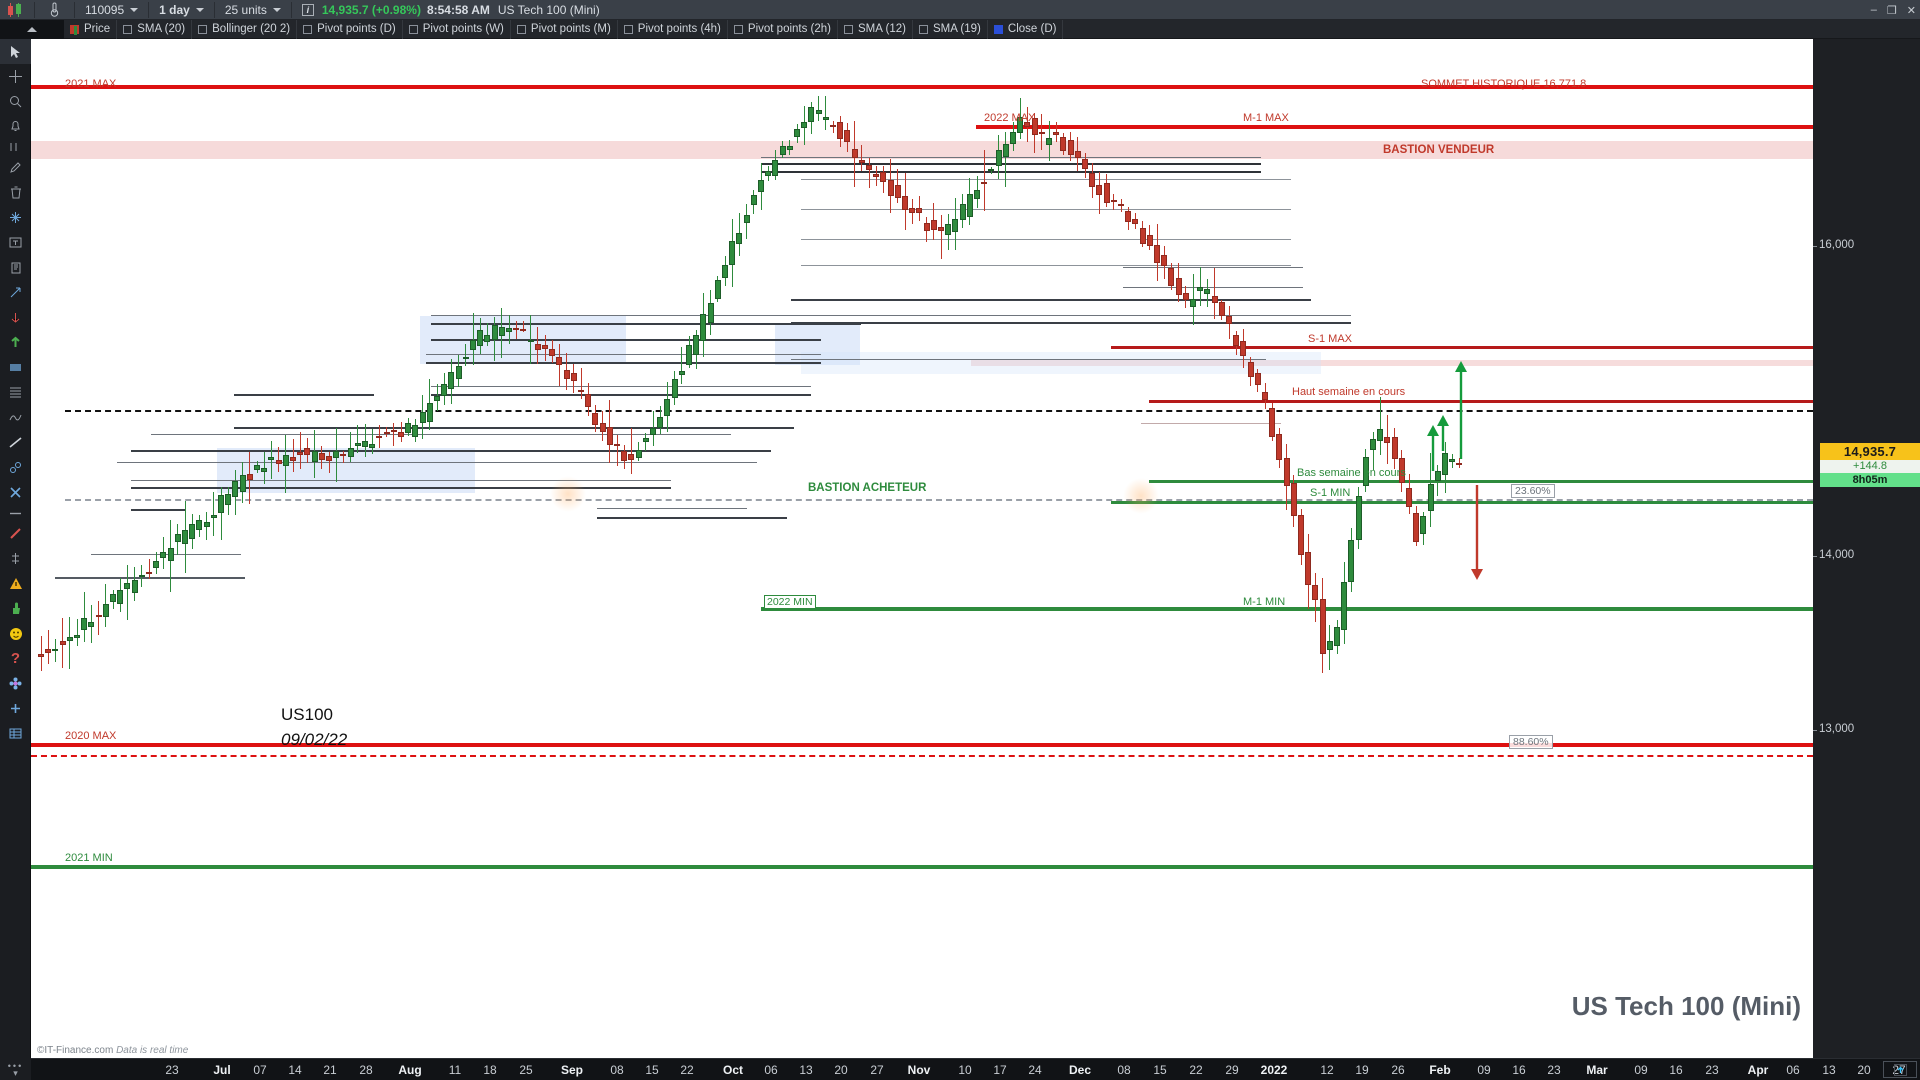 This screenshot has height=1080, width=1920. What do you see at coordinates (15, 342) in the screenshot?
I see `arrow-up-green-icon` at bounding box center [15, 342].